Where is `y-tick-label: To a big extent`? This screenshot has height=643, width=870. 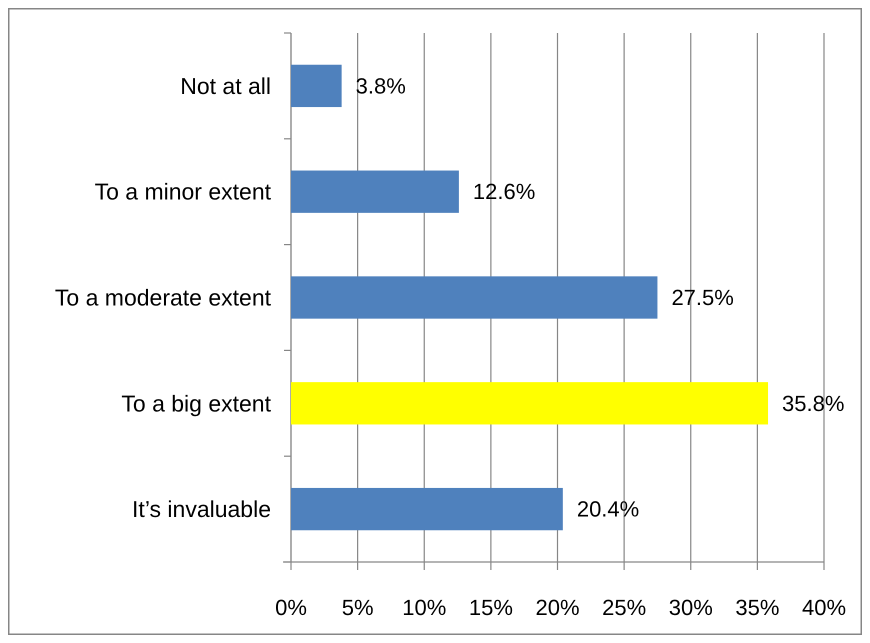
y-tick-label: To a big extent is located at coordinates (196, 403).